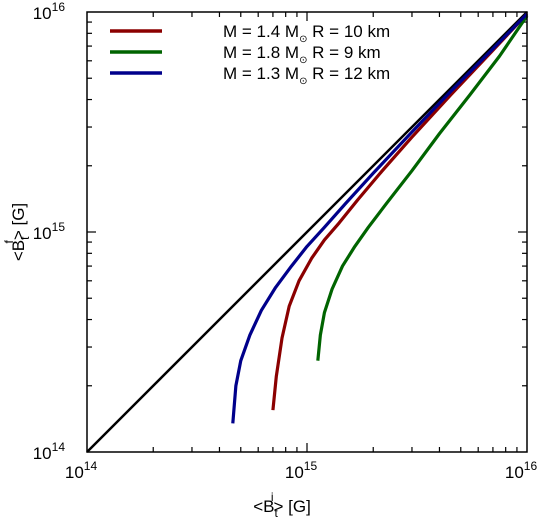 This screenshot has height=519, width=546. Describe the element at coordinates (49, 451) in the screenshot. I see `y-tick-label: 1014` at that location.